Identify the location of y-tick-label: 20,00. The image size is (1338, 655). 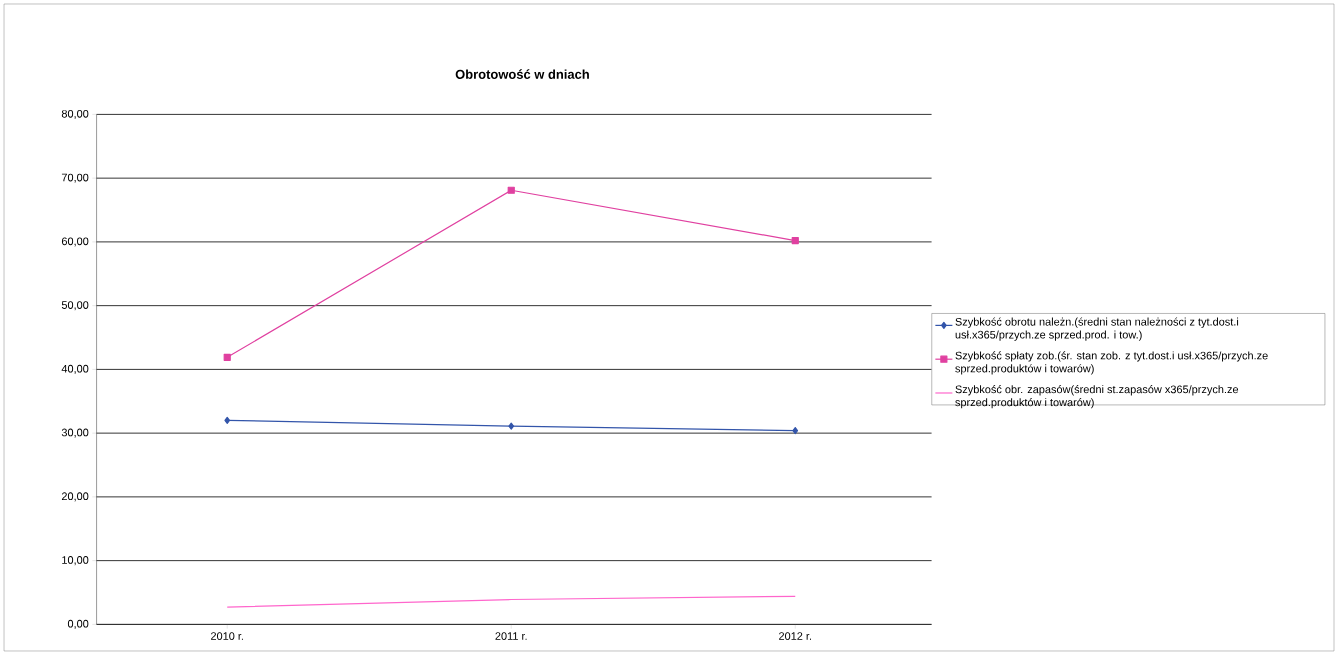
(75, 497).